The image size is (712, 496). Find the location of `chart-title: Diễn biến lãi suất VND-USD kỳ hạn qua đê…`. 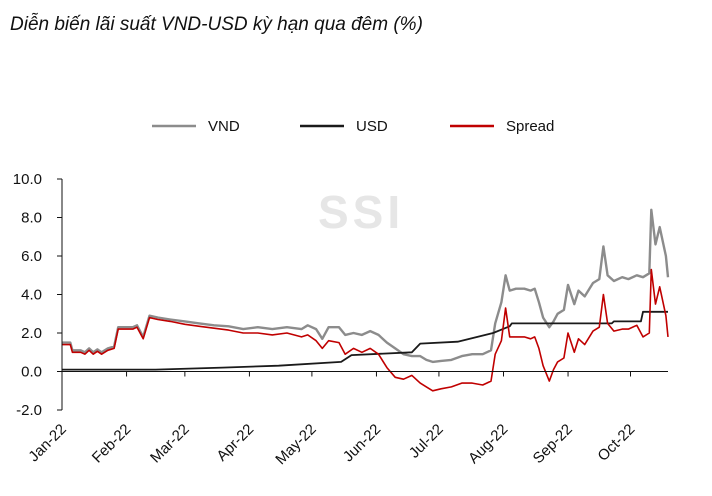

chart-title: Diễn biến lãi suất VND-USD kỳ hạn qua đê… is located at coordinates (216, 24).